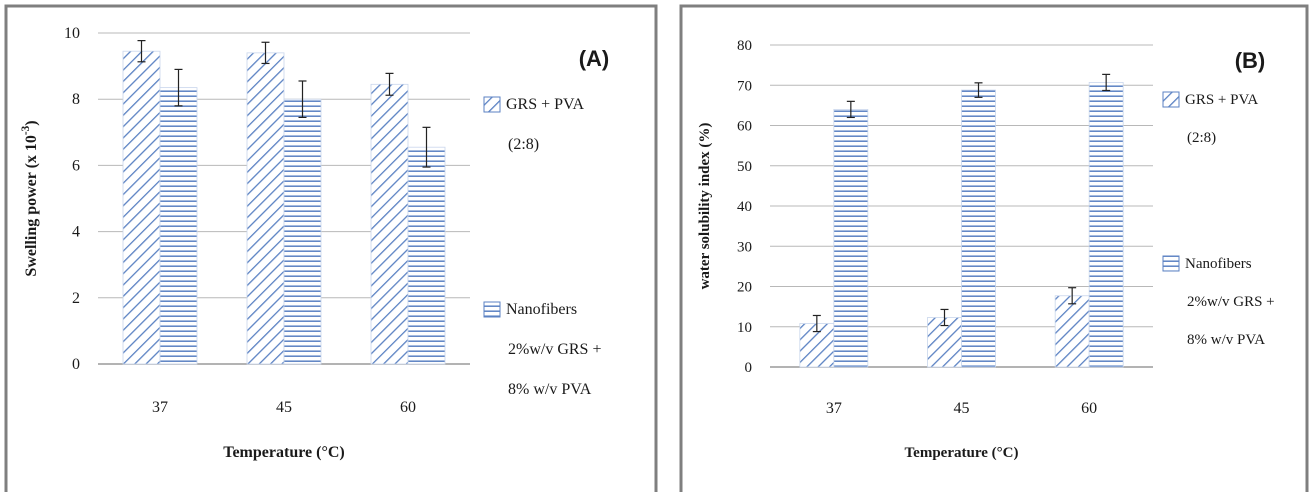 This screenshot has width=1312, height=492. What do you see at coordinates (744, 207) in the screenshot?
I see `y-tick-label: 40` at bounding box center [744, 207].